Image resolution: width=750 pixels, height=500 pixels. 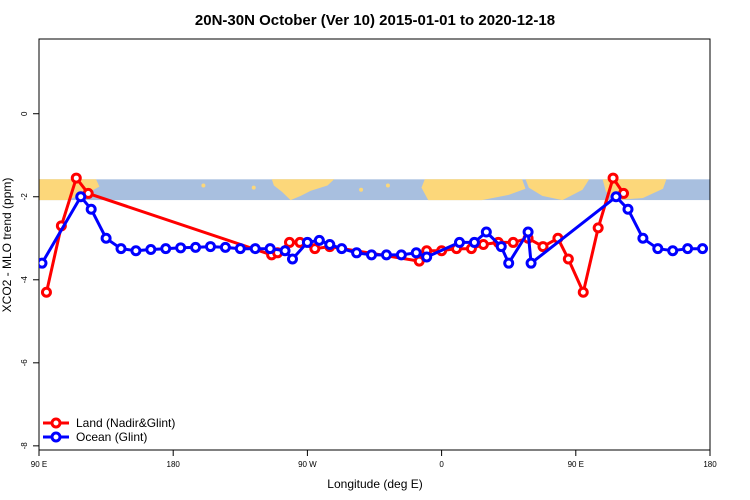 I want to click on land-north-america, so click(x=303, y=190).